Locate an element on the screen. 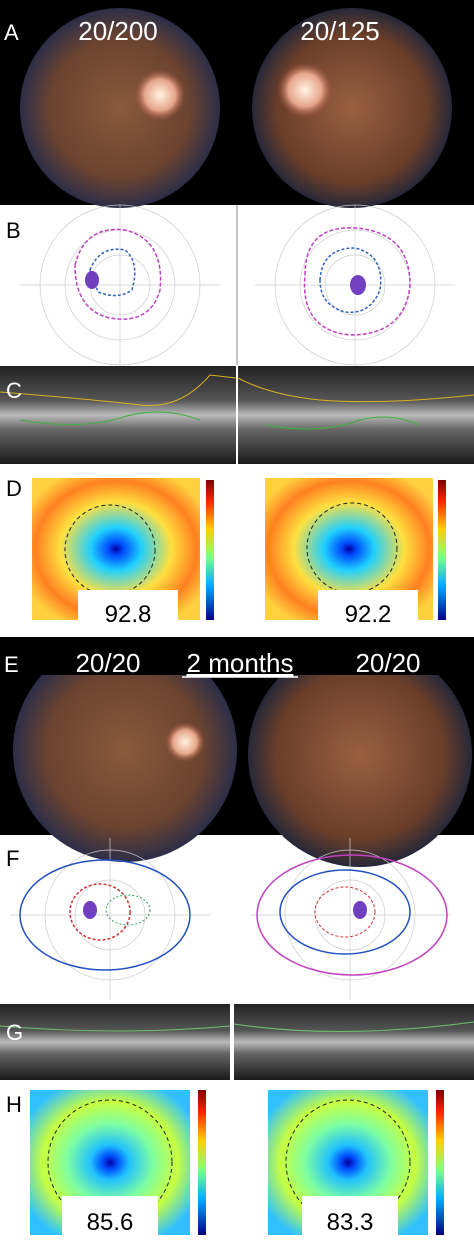  panel-label: D is located at coordinates (14, 488).